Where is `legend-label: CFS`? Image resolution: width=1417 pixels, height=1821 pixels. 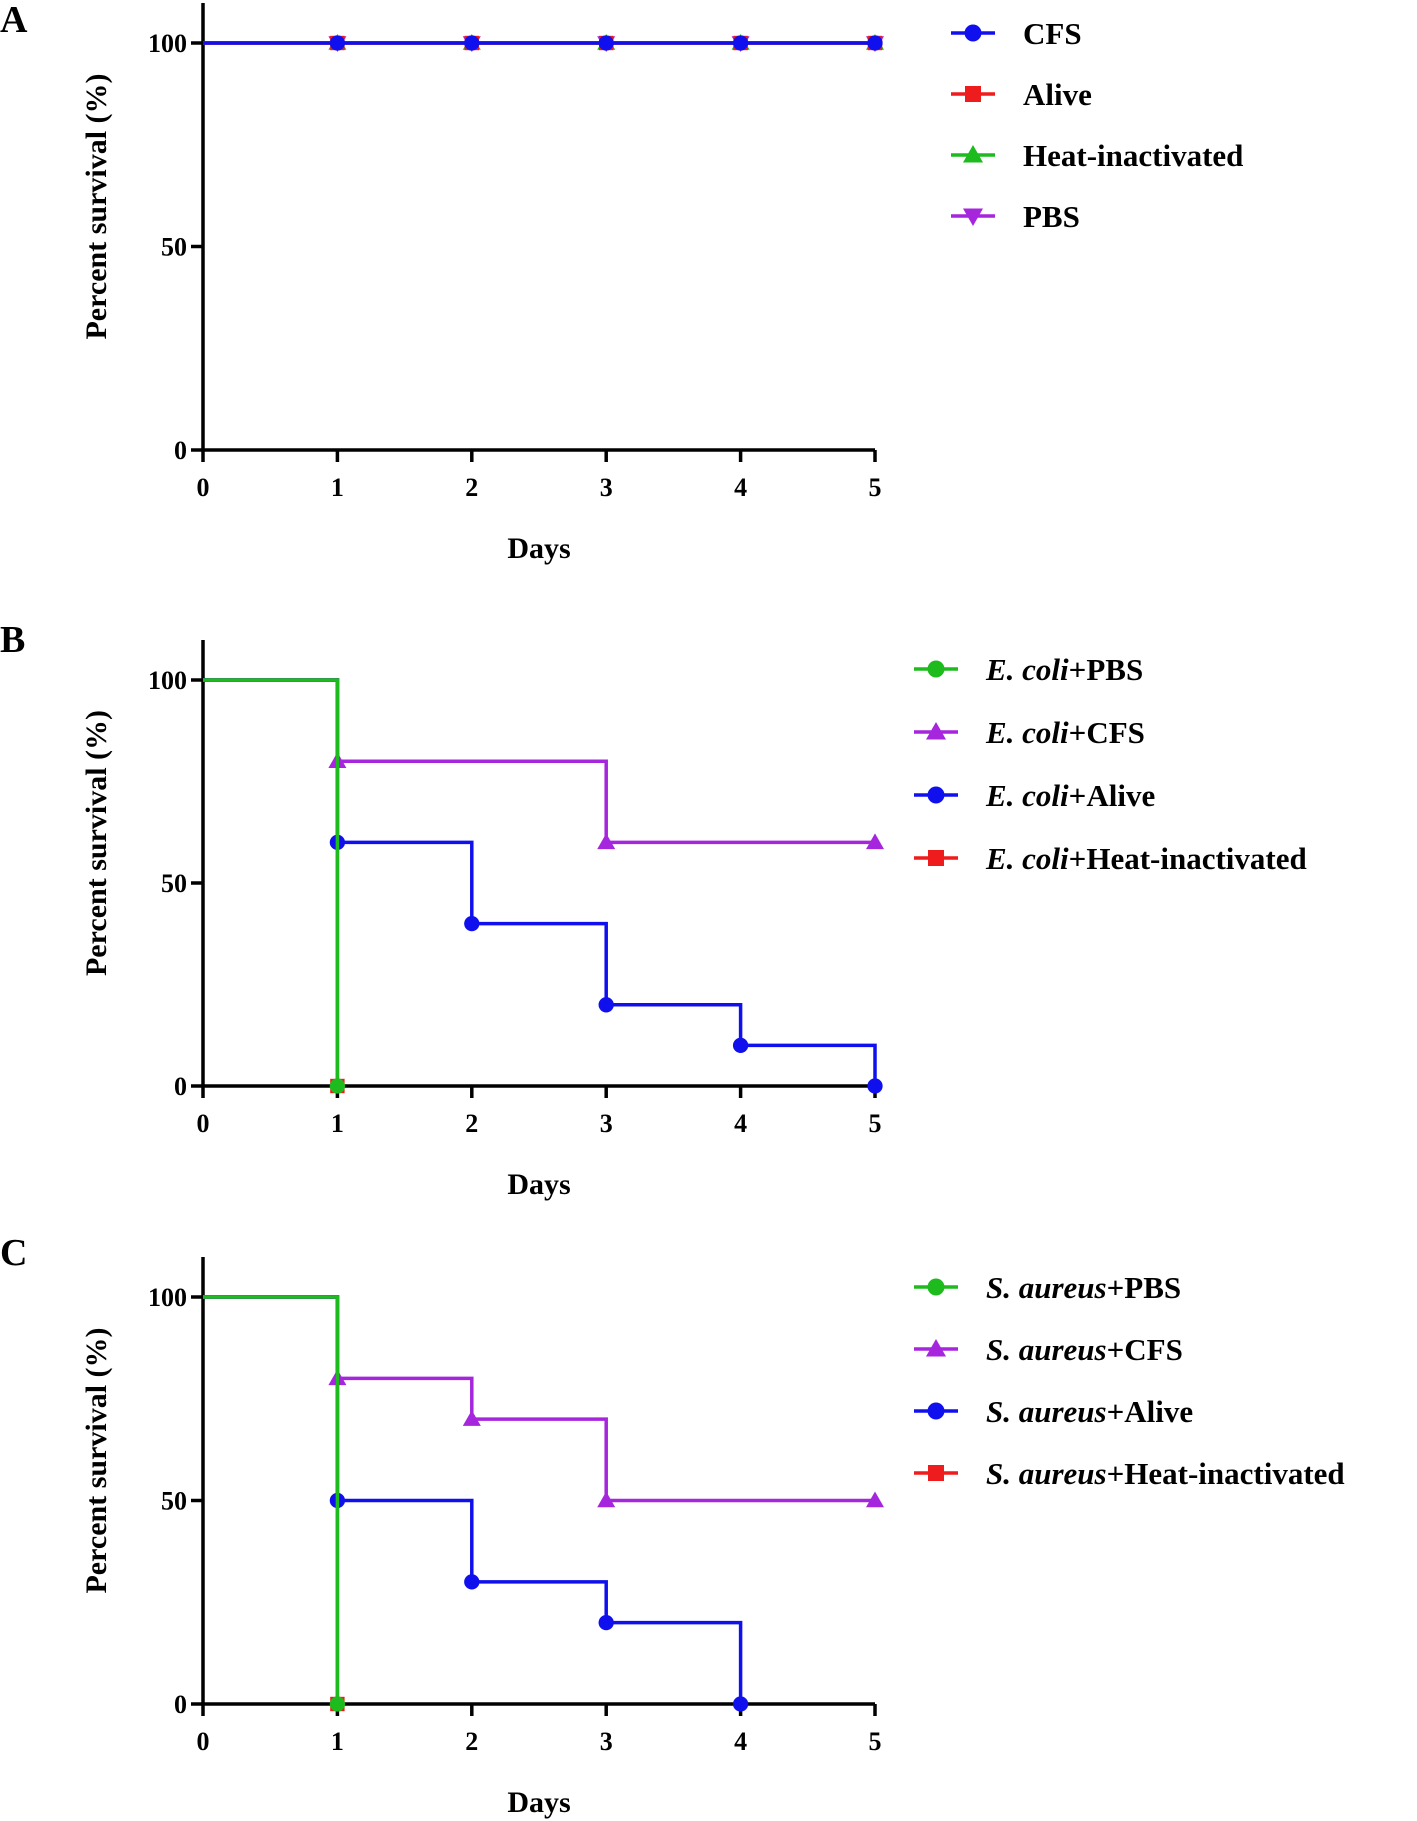 legend-label: CFS is located at coordinates (1052, 33).